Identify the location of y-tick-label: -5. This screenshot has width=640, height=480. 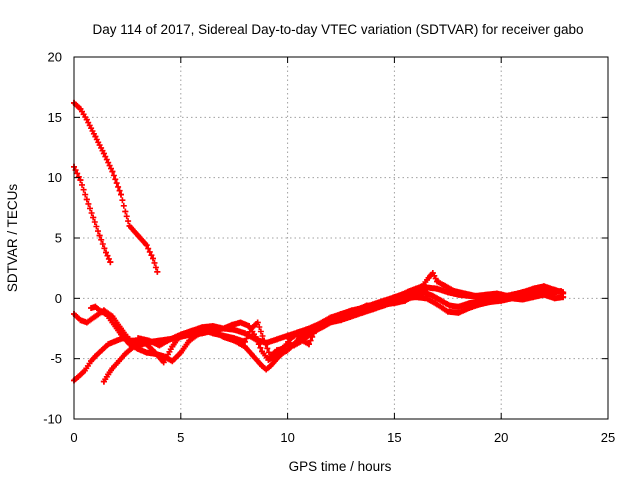
(56, 358).